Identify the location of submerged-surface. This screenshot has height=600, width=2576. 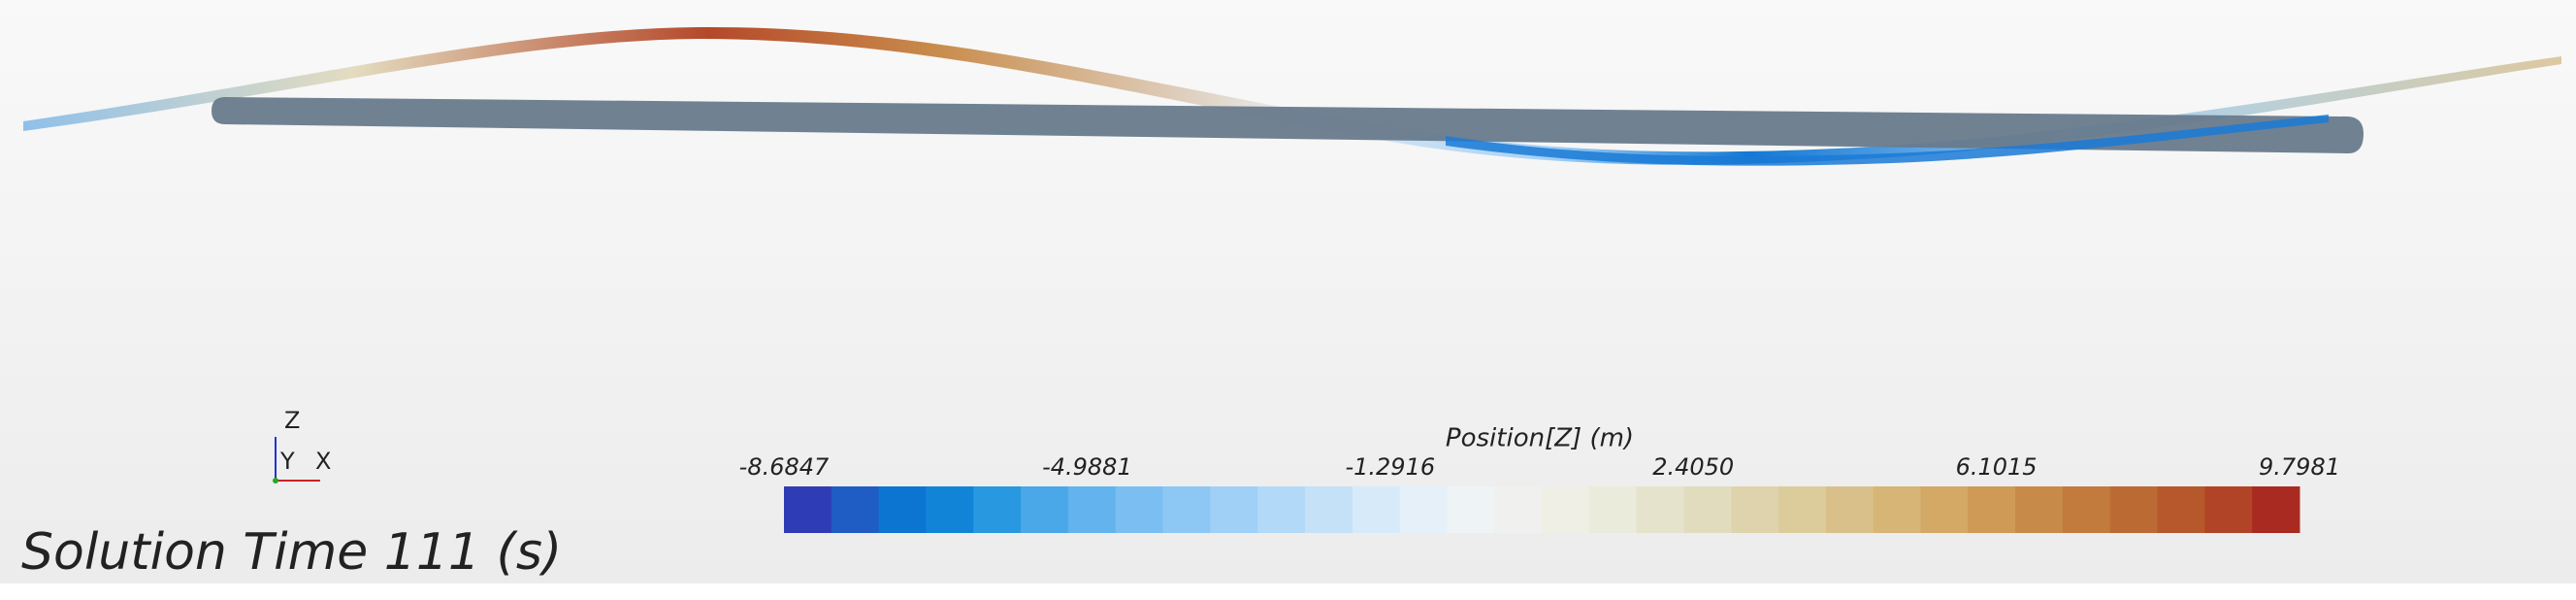
(1888, 140).